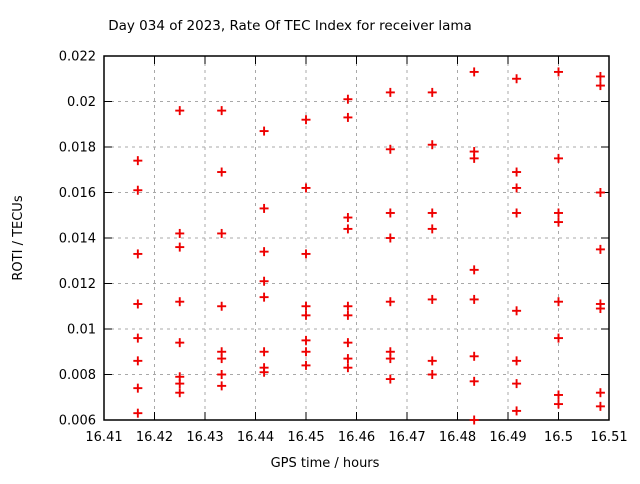 This screenshot has height=484, width=640. What do you see at coordinates (154, 437) in the screenshot?
I see `x-tick-label: 16.42` at bounding box center [154, 437].